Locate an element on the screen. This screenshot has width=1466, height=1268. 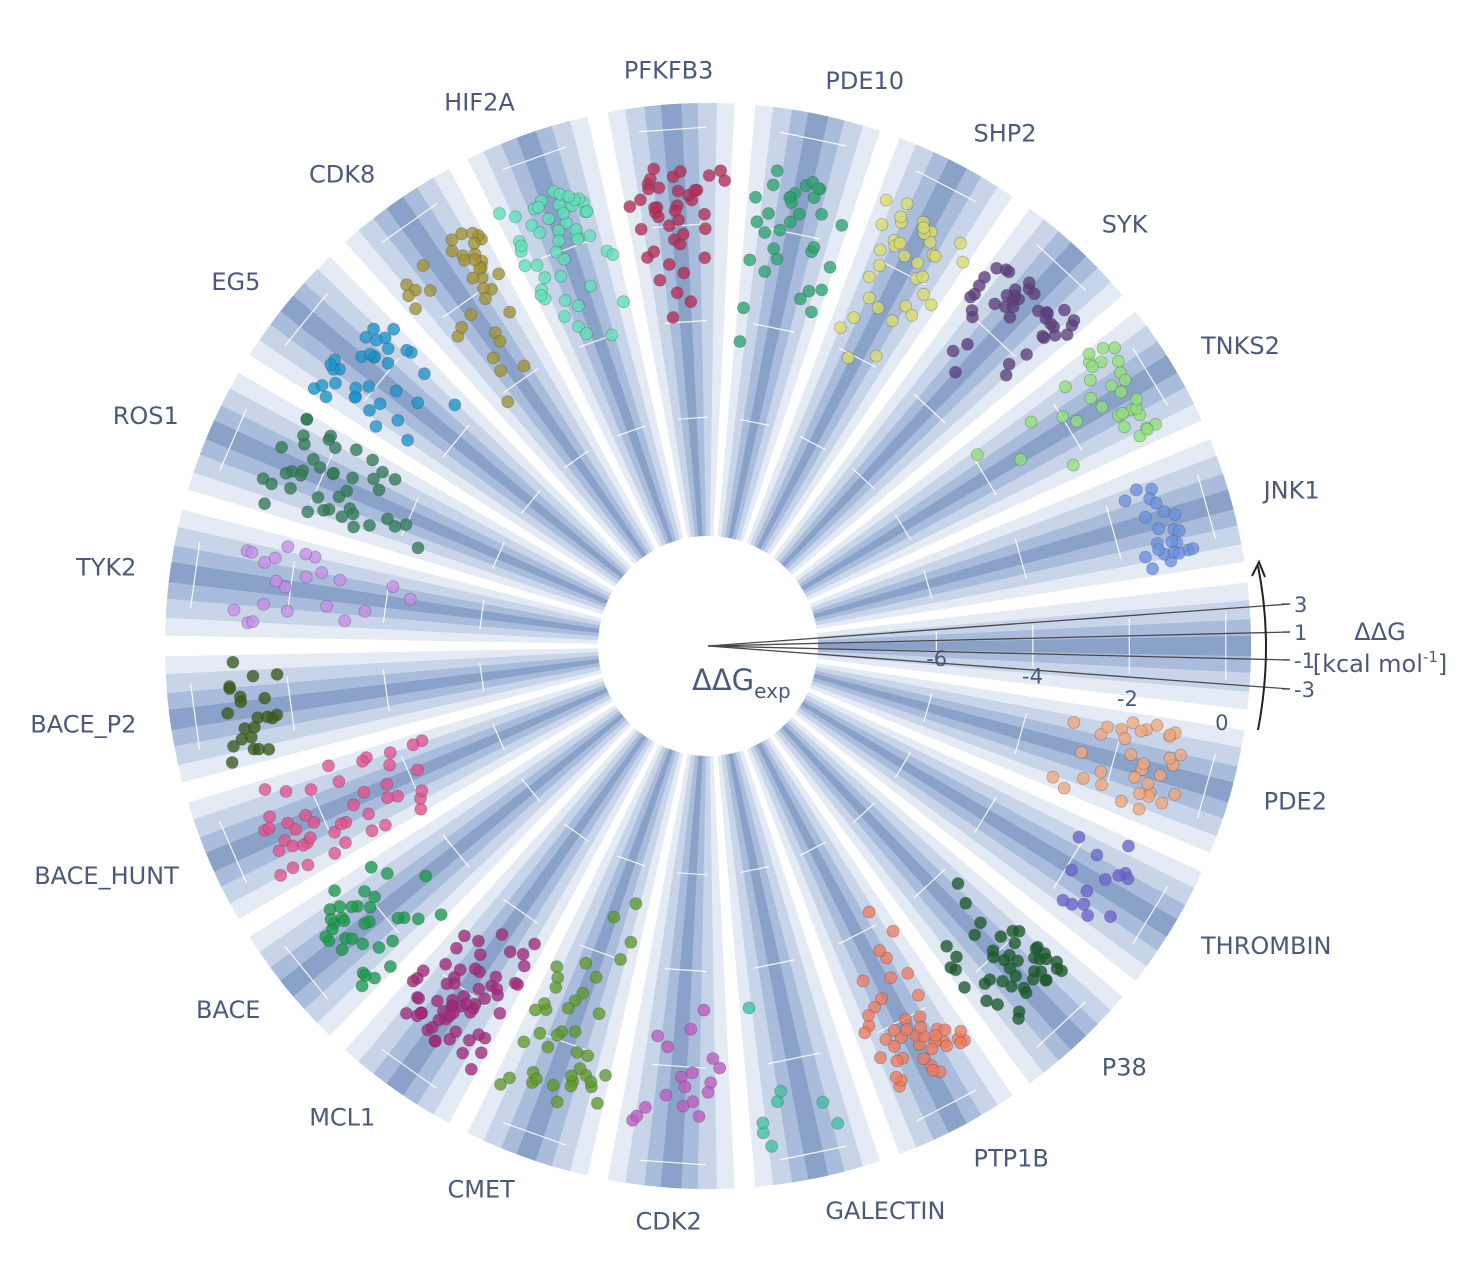
target-label-pde2: PDE2 is located at coordinates (1295, 802).